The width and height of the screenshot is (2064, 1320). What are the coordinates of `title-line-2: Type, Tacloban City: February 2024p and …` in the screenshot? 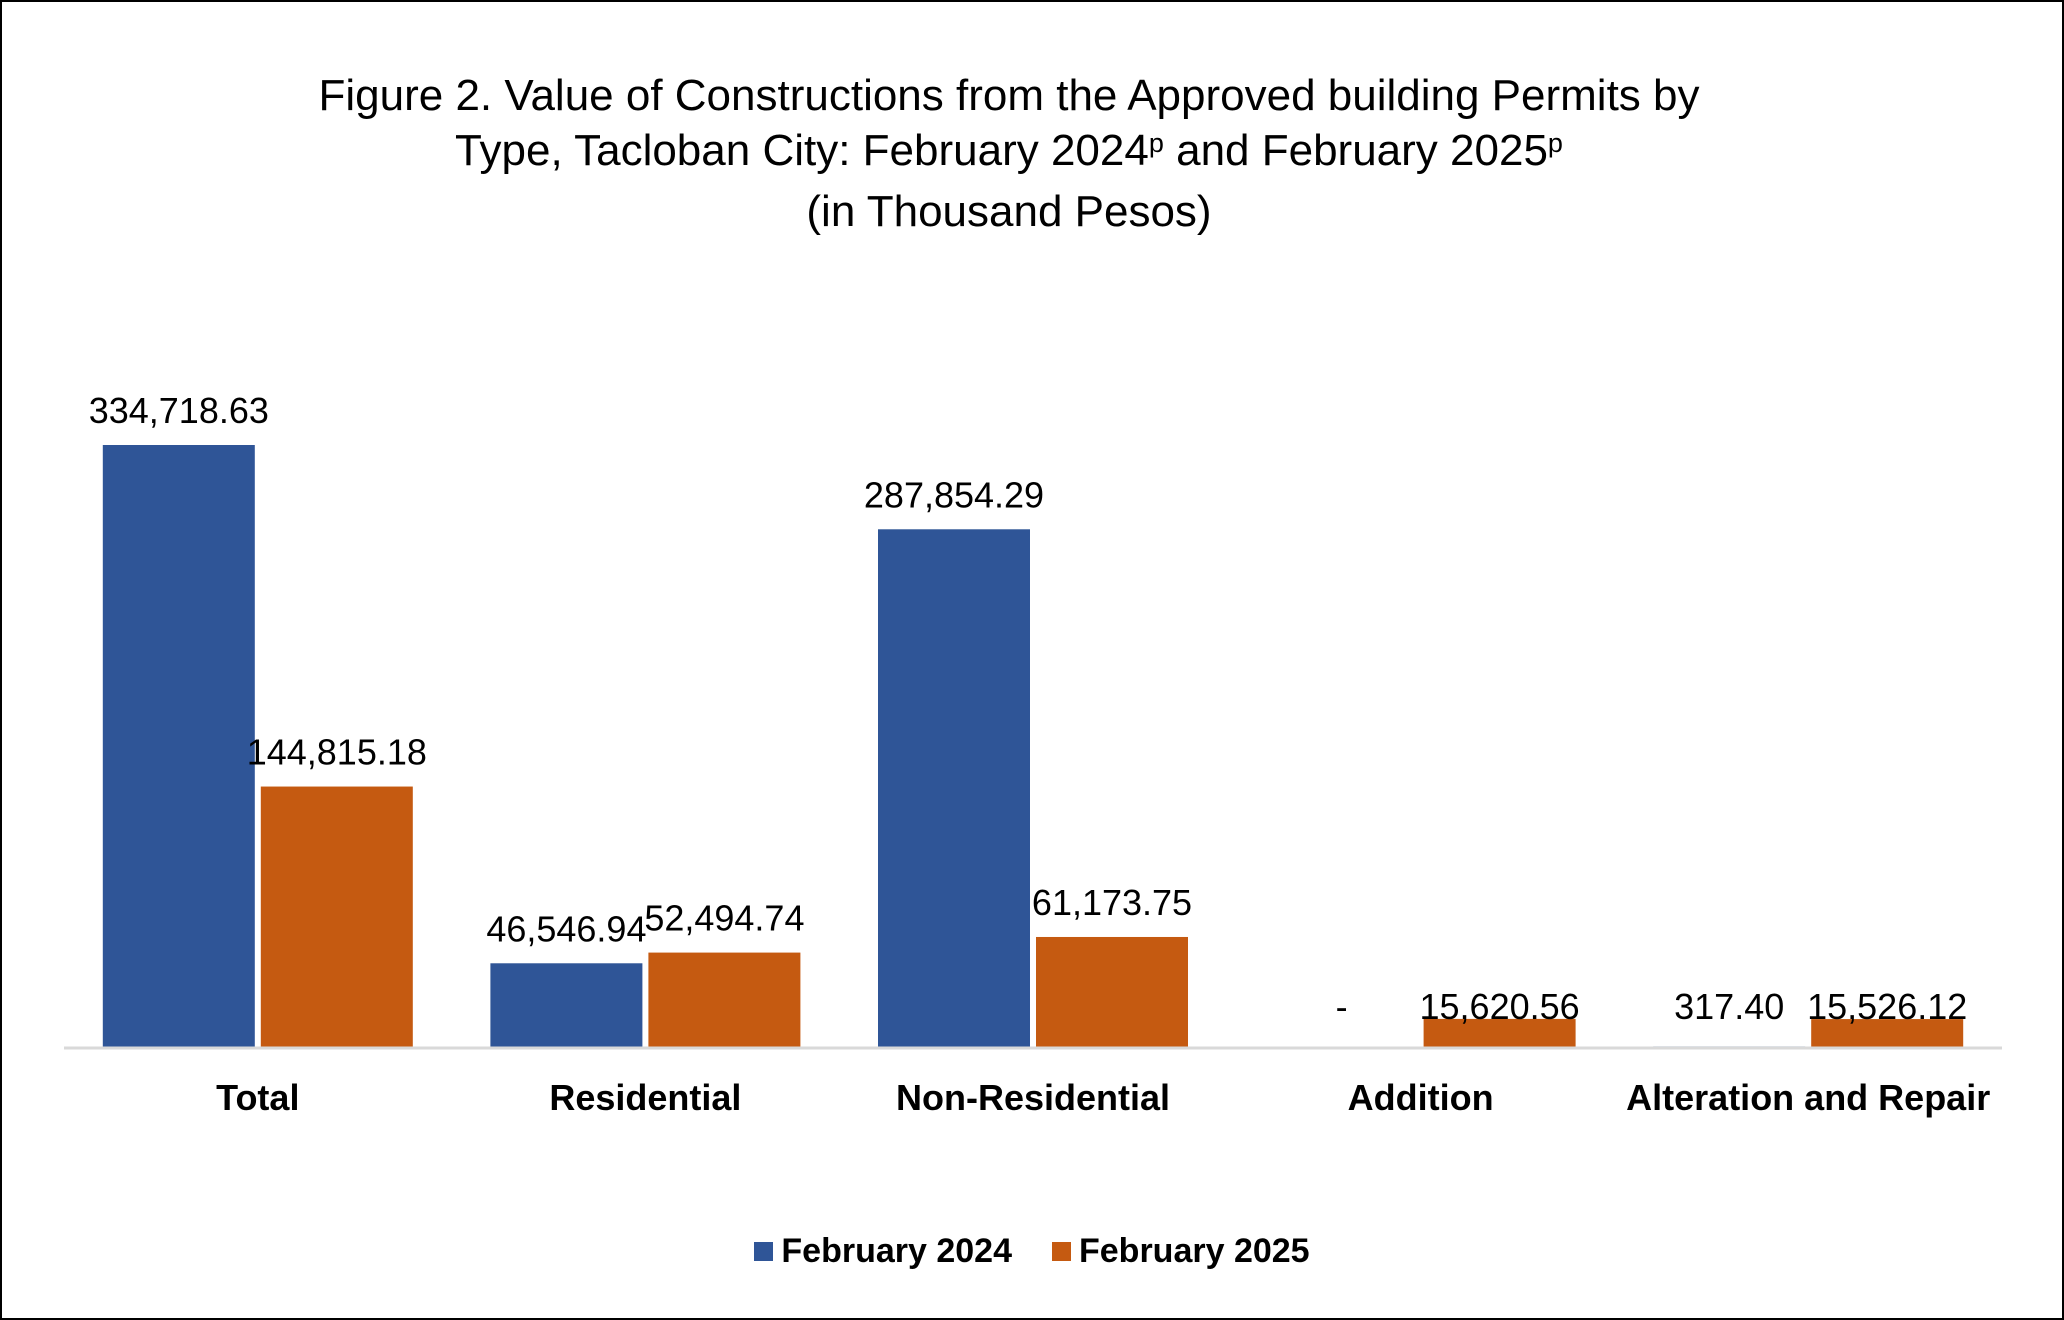 It's located at (1009, 153).